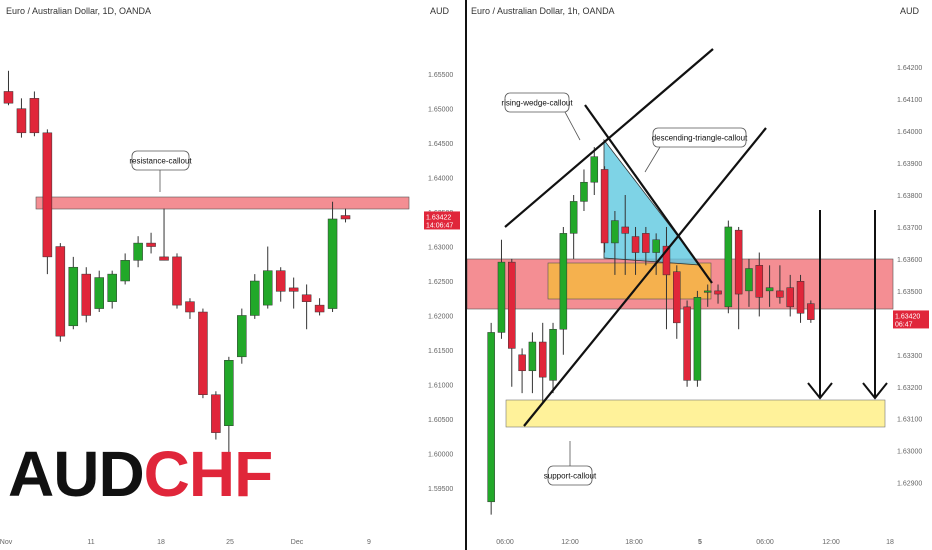 This screenshot has width=932, height=550. Describe the element at coordinates (648, 194) in the screenshot. I see `triangle-resistance-line` at that location.